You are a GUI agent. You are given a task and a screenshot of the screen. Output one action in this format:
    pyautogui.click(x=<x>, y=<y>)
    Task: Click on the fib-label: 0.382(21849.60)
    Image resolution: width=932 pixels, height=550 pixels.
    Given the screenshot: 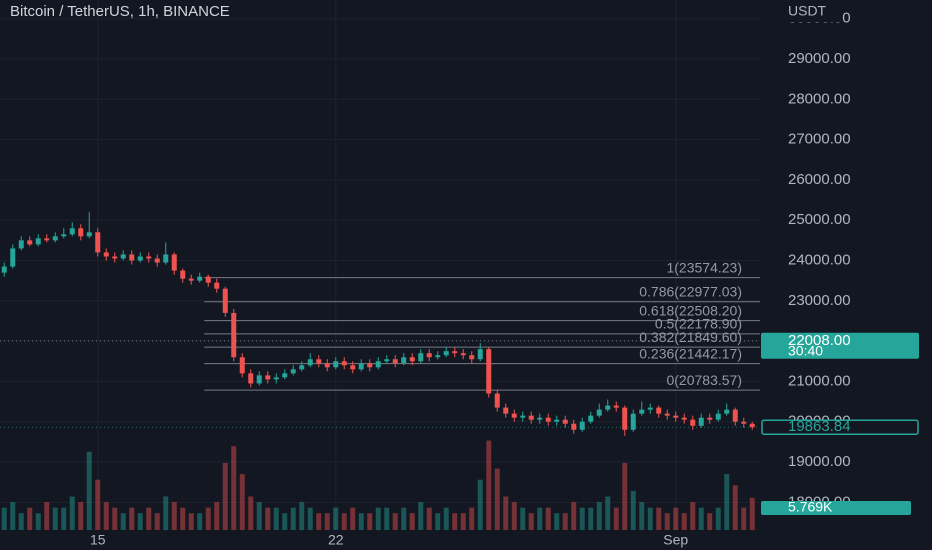 What is the action you would take?
    pyautogui.click(x=690, y=337)
    